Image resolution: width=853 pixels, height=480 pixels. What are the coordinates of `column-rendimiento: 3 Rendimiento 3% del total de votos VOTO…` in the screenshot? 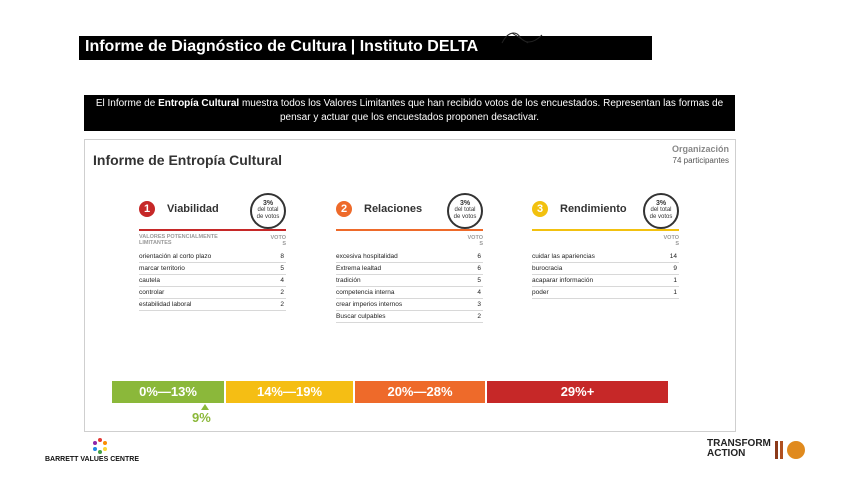 It's located at (605, 246).